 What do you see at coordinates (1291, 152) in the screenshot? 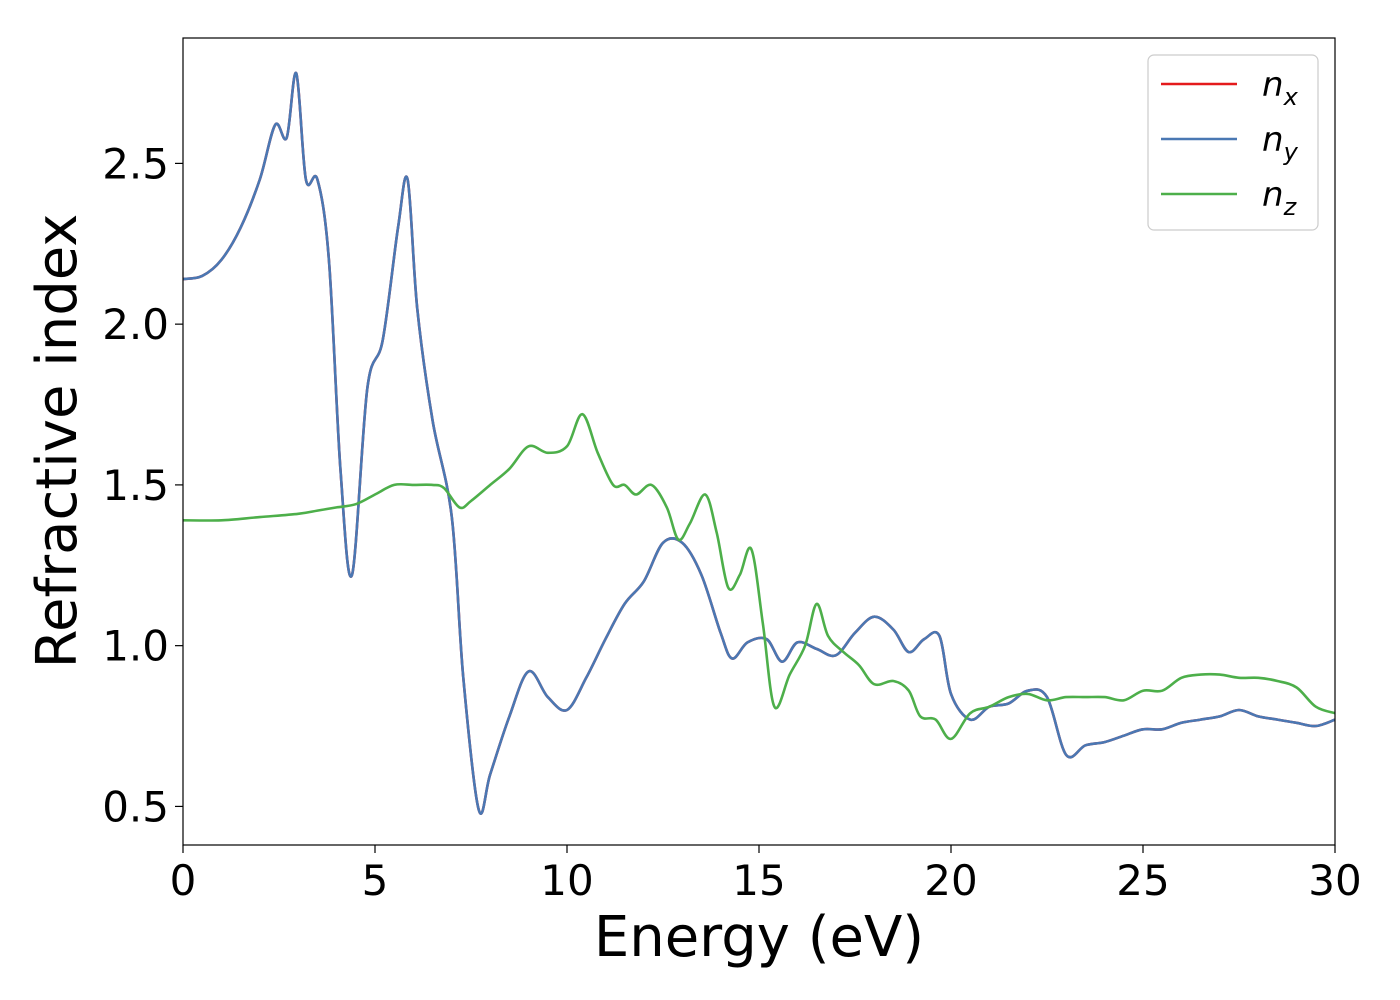
I see `legend-label-subscript: y` at bounding box center [1291, 152].